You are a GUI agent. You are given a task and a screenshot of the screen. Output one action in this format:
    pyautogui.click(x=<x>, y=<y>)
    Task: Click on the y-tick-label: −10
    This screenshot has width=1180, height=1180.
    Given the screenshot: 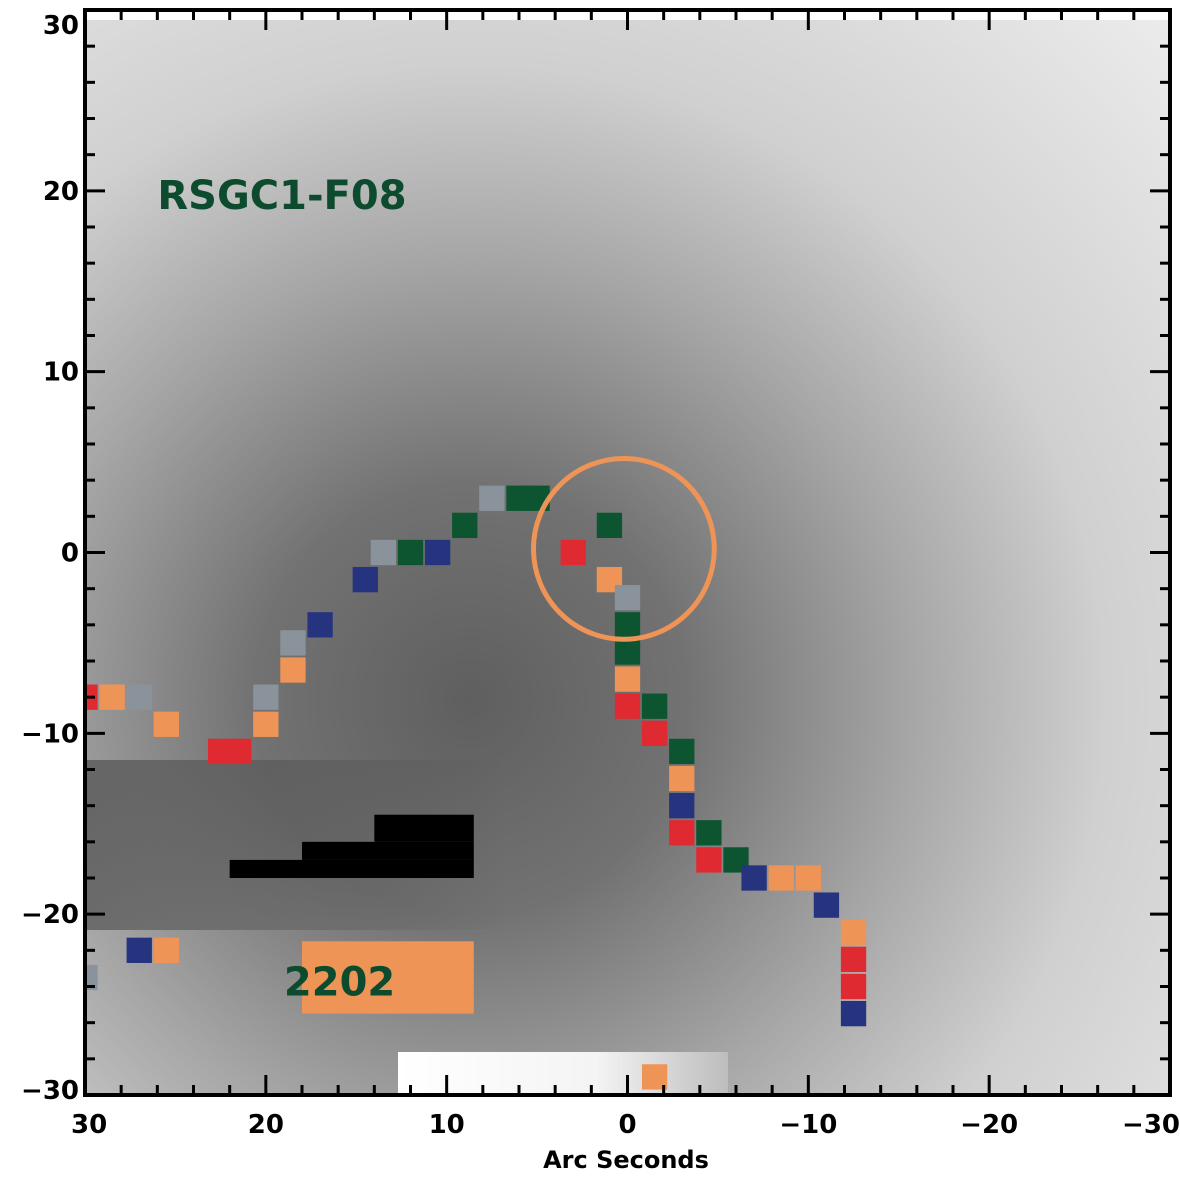 What is the action you would take?
    pyautogui.click(x=50, y=734)
    